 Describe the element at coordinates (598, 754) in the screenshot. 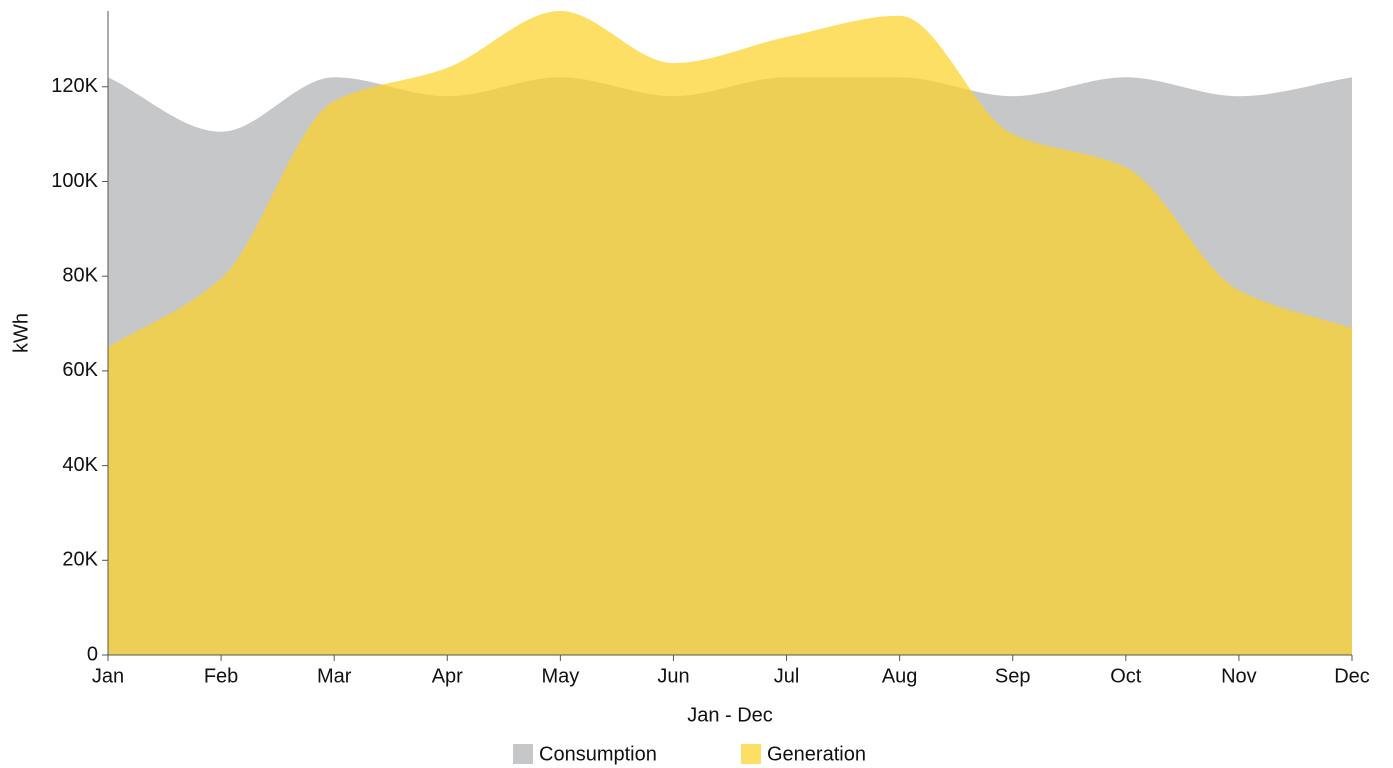

I see `legend-label: Consumption` at that location.